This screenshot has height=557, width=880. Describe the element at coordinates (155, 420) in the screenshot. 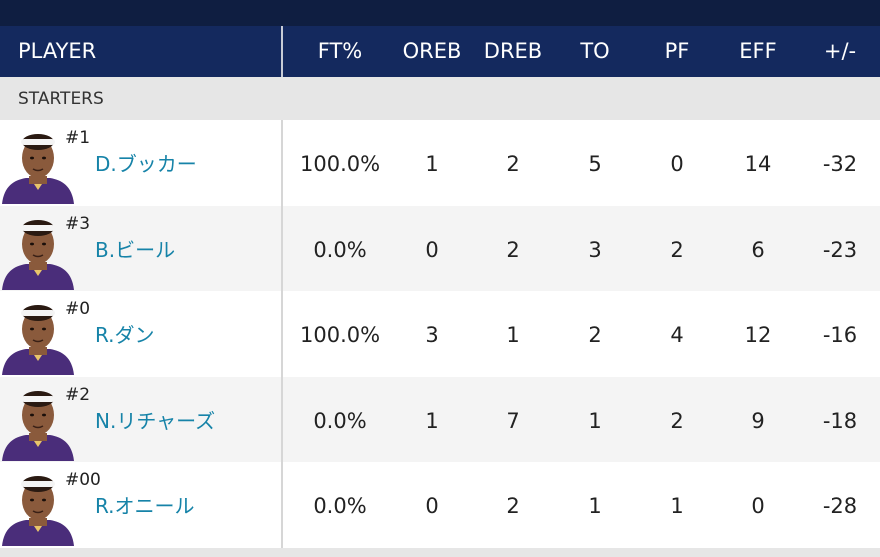

I see `player-name-link: N.リチャーズ` at that location.